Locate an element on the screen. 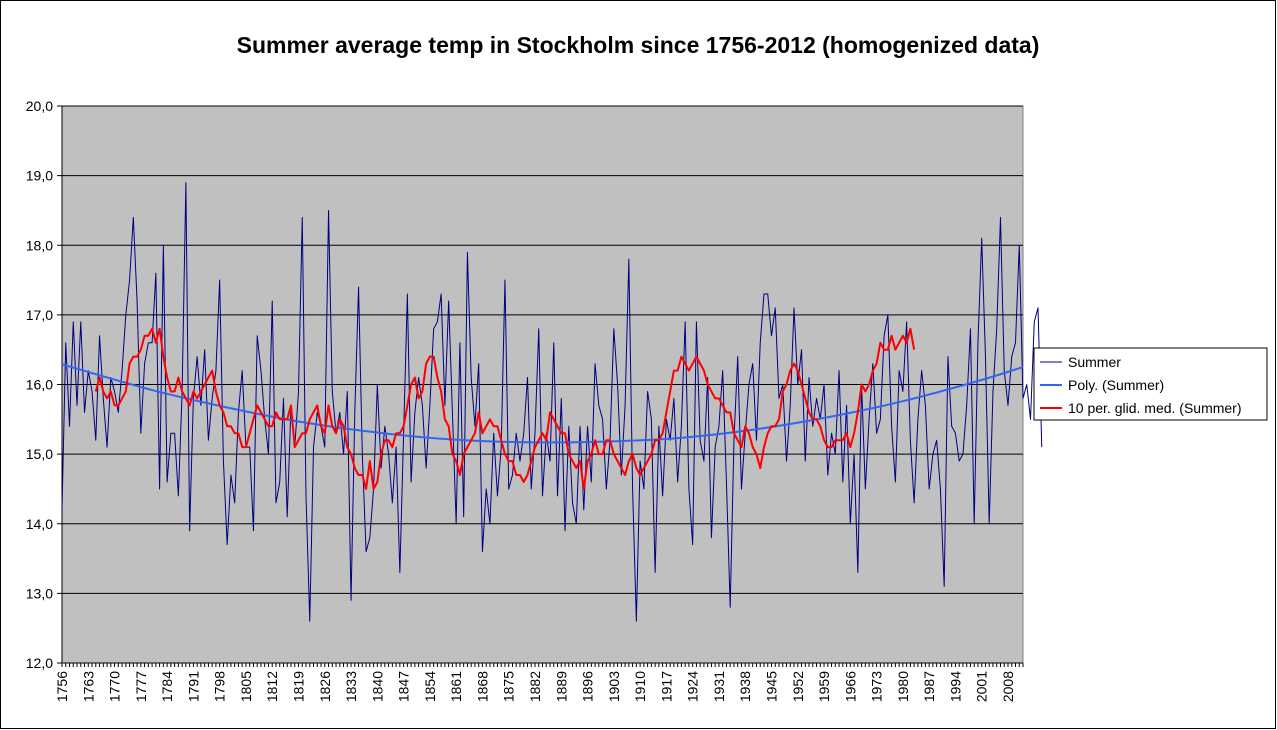 This screenshot has width=1277, height=730. y-tick-label: 19,0 is located at coordinates (39, 176).